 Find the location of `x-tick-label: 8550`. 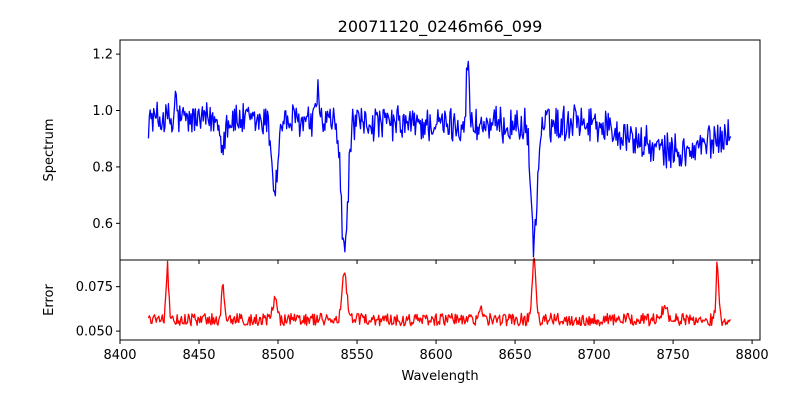

x-tick-label: 8550 is located at coordinates (356, 355).